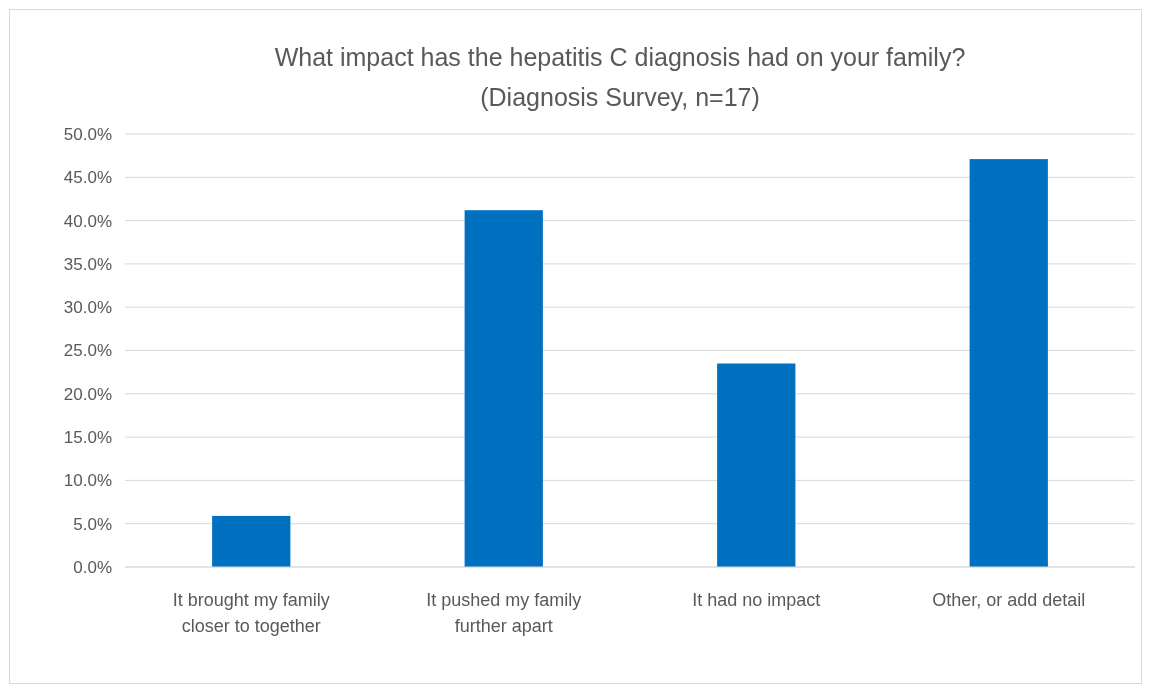  I want to click on y-tick-label: 35.0%, so click(87, 264).